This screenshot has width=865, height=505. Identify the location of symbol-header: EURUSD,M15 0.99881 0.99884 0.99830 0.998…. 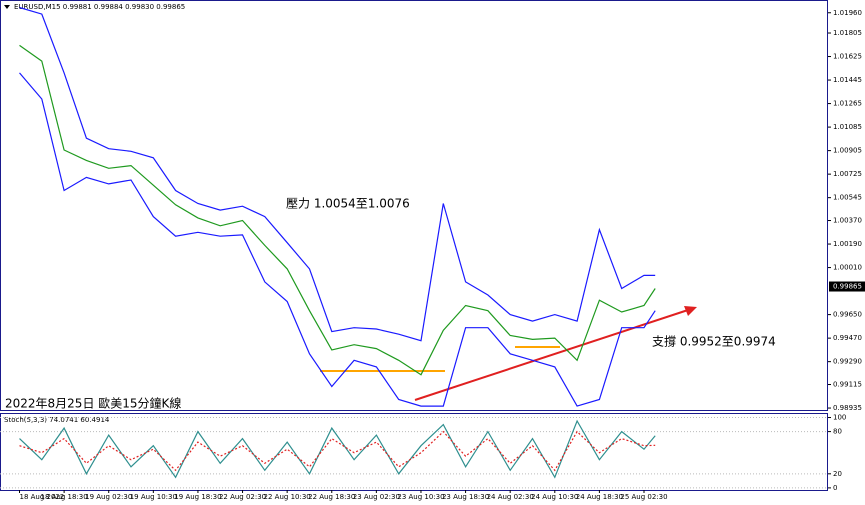
(99, 7).